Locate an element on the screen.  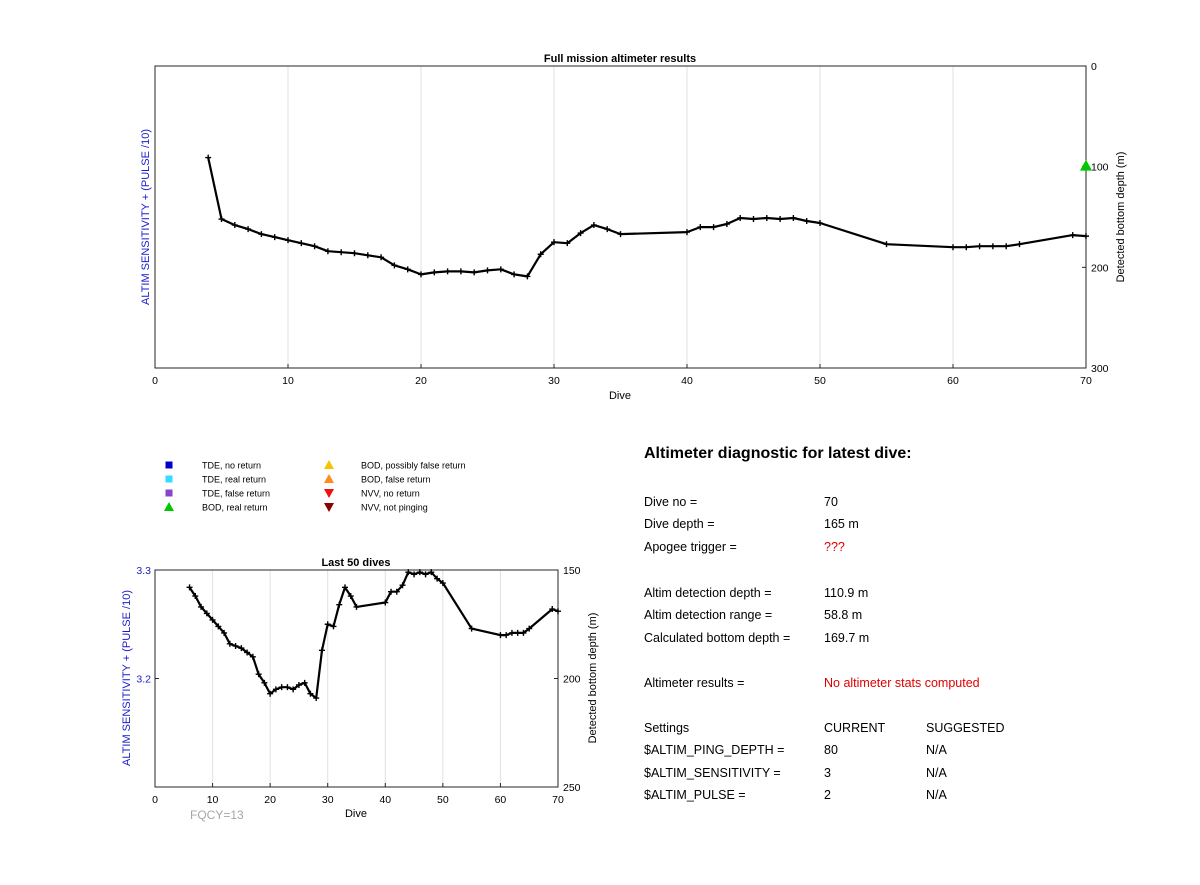
legend-item: TDE, false return is located at coordinates (217, 494).